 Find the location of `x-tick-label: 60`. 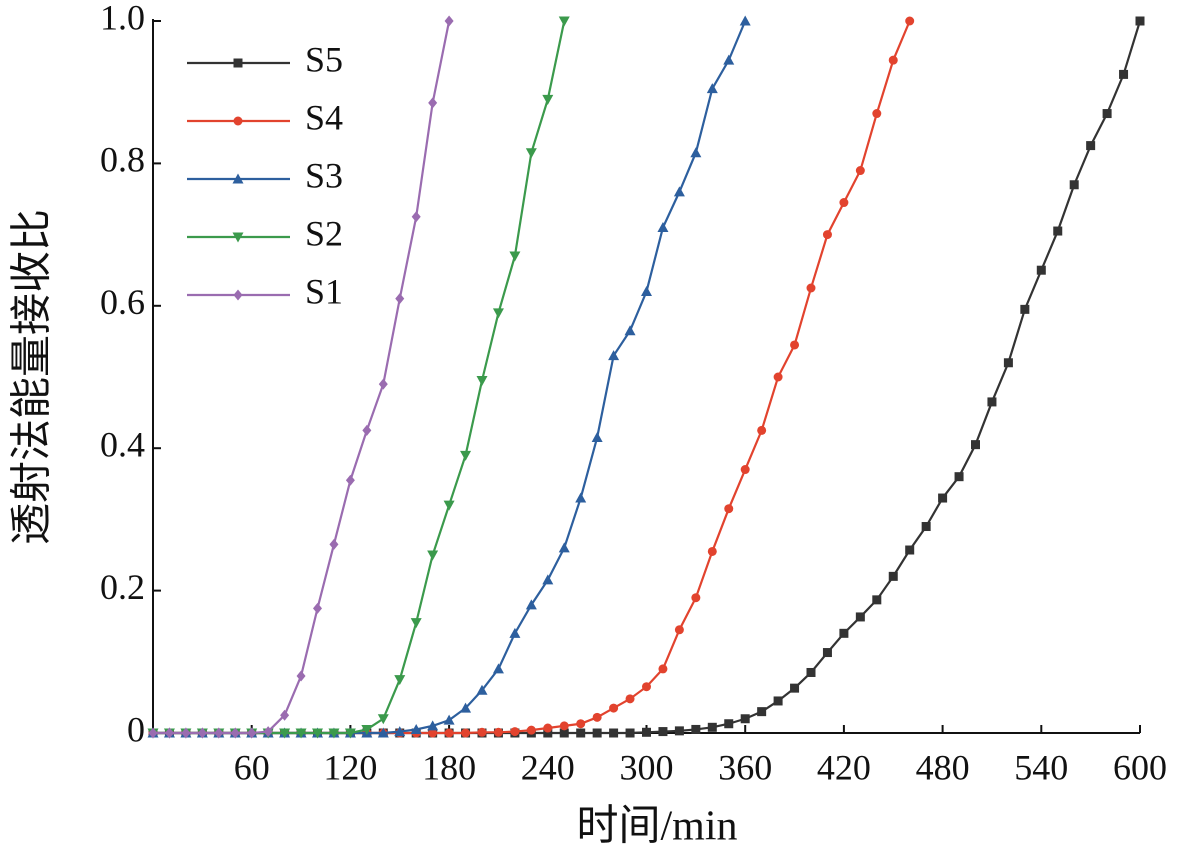

x-tick-label: 60 is located at coordinates (252, 767).